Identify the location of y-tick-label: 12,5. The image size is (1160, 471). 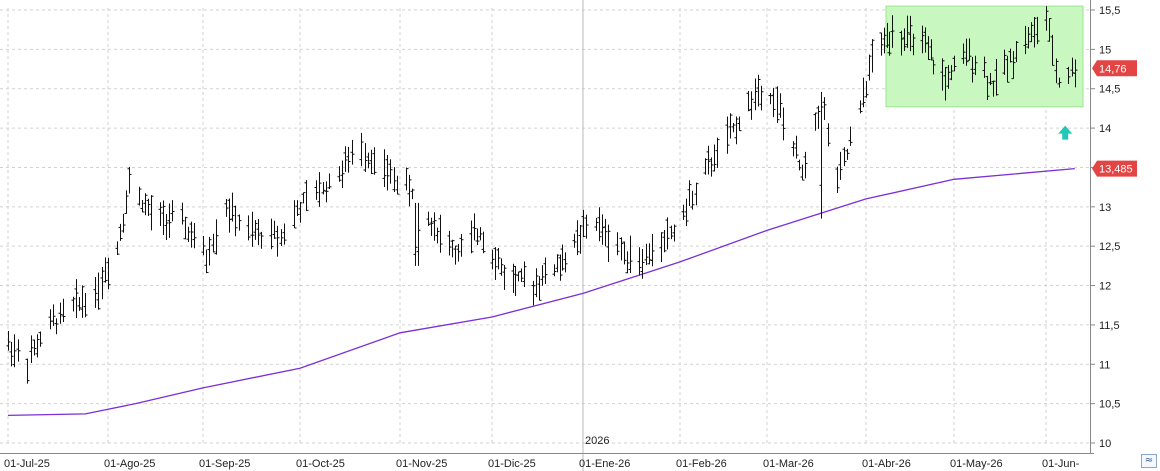
(1109, 247).